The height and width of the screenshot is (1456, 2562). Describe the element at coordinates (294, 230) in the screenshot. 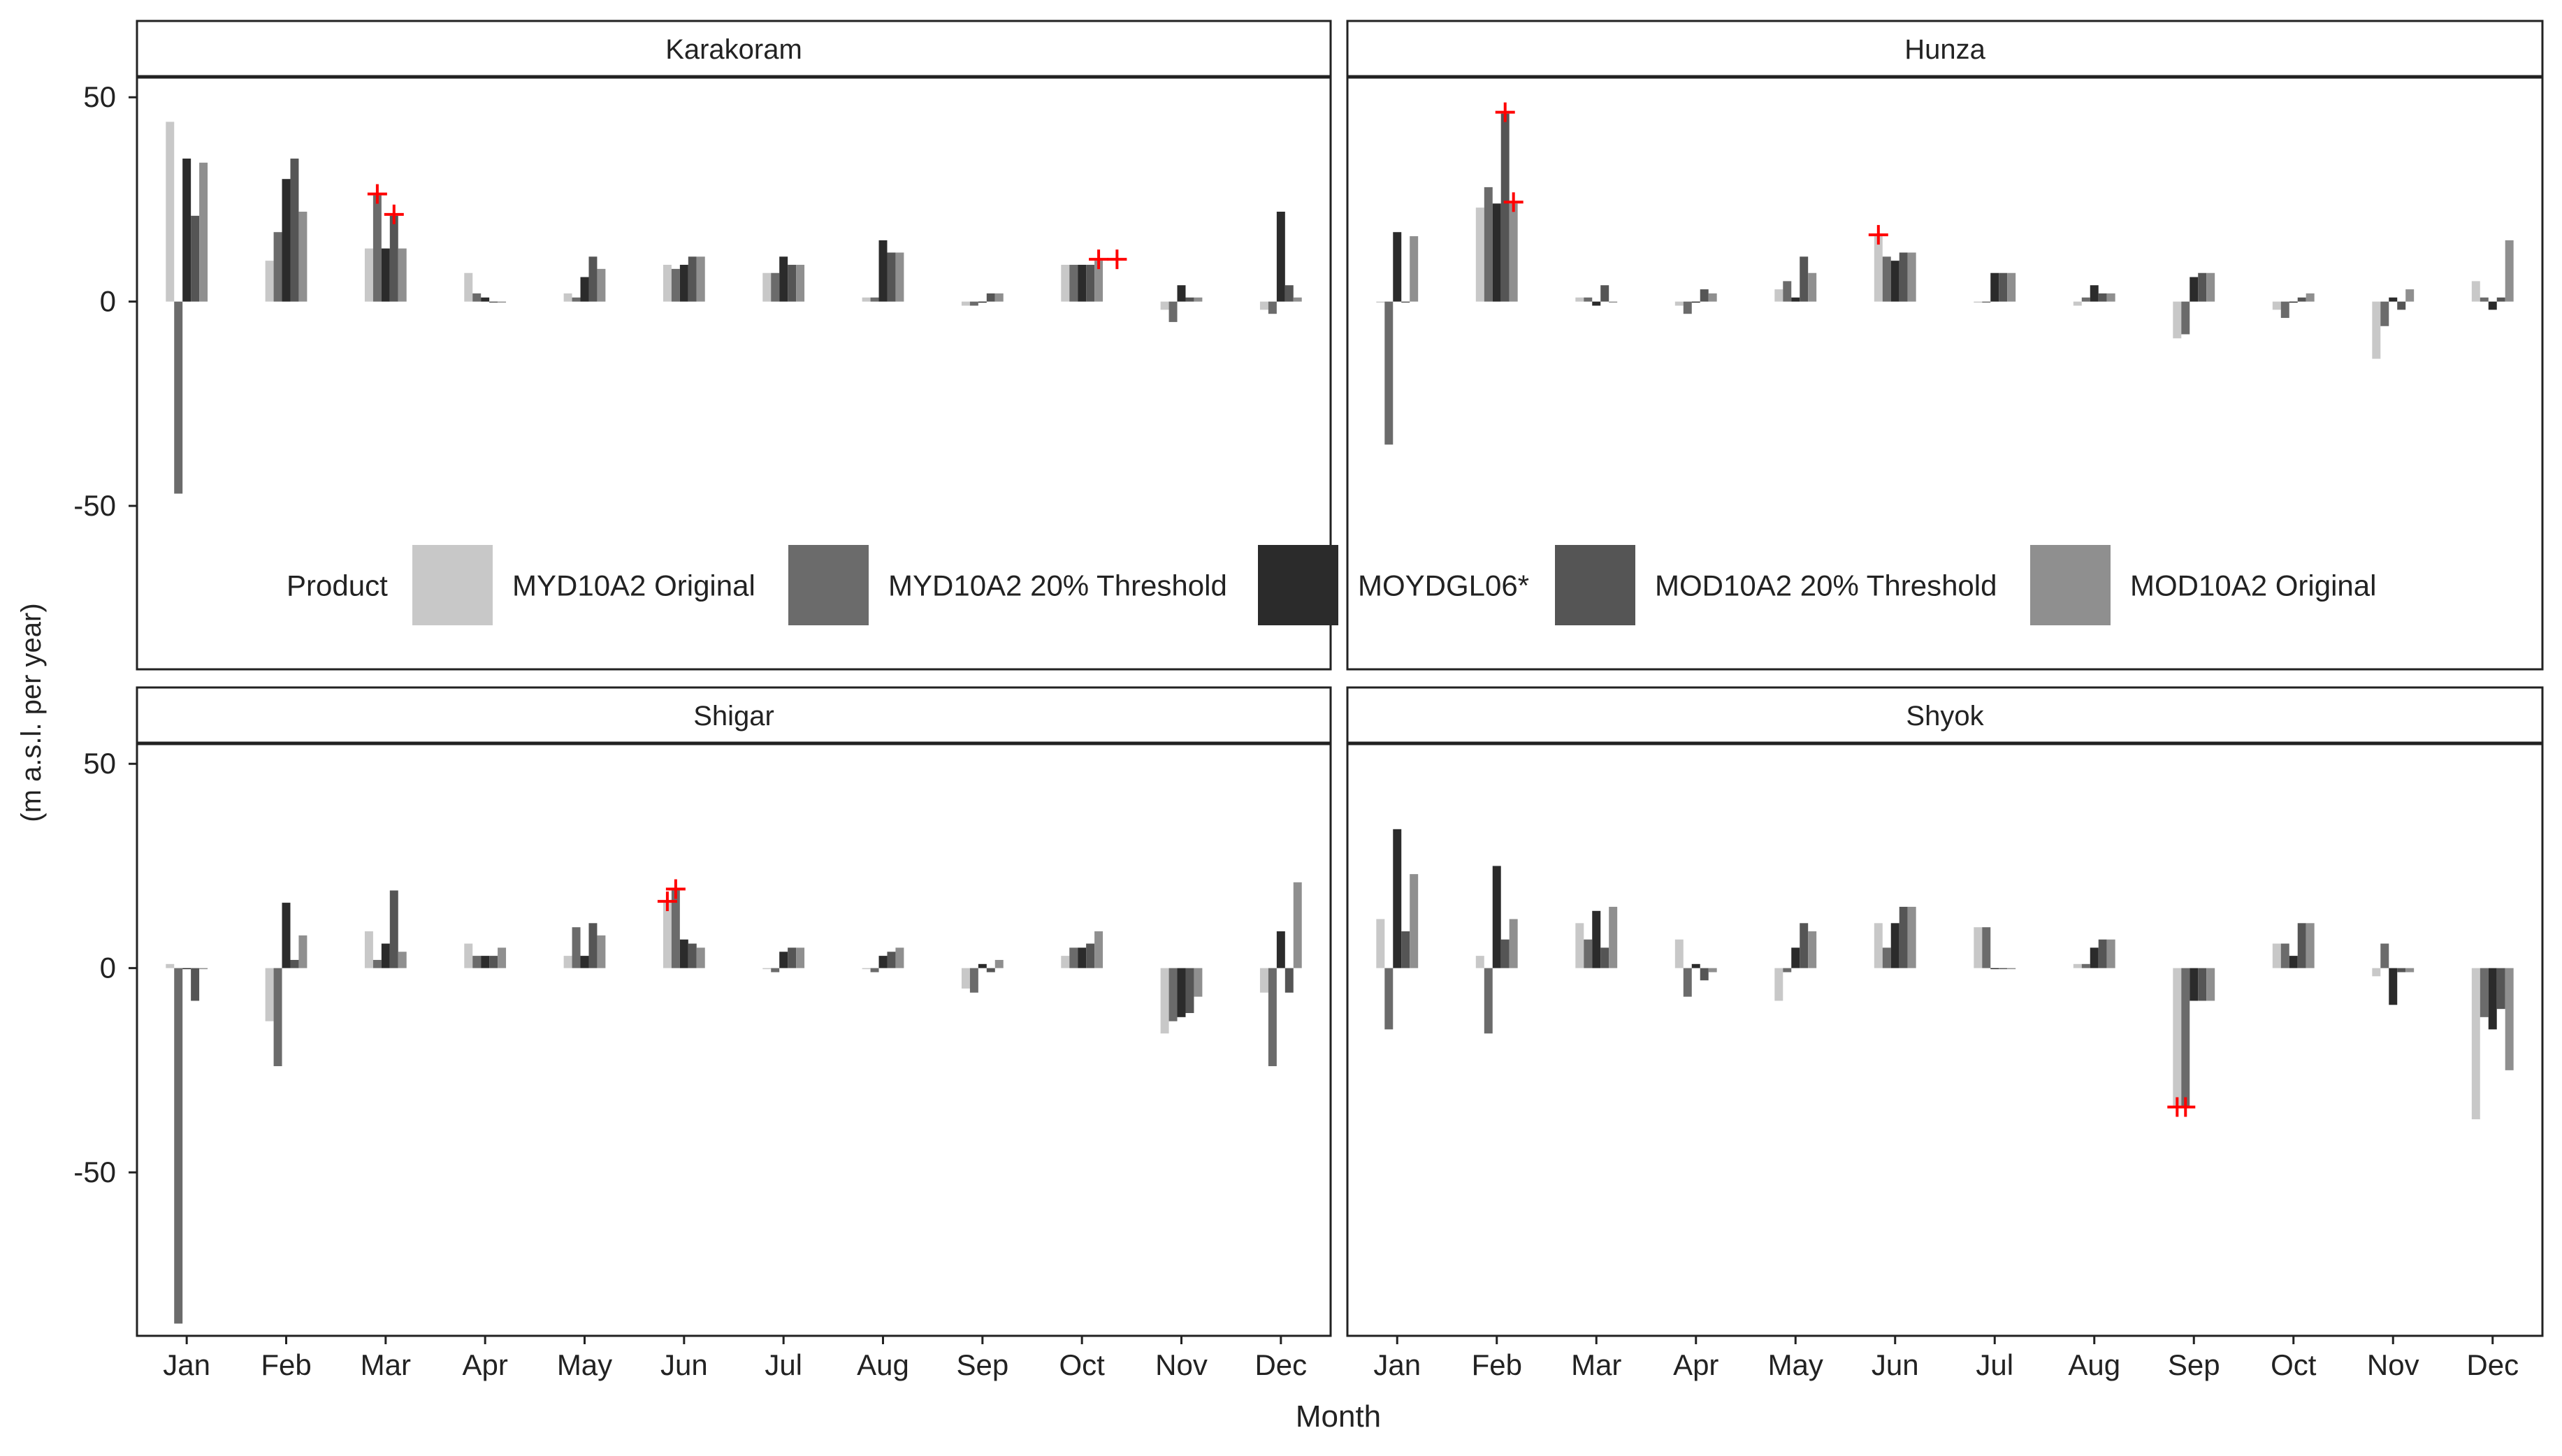

I see `bar-karakoram-feb-s3` at that location.